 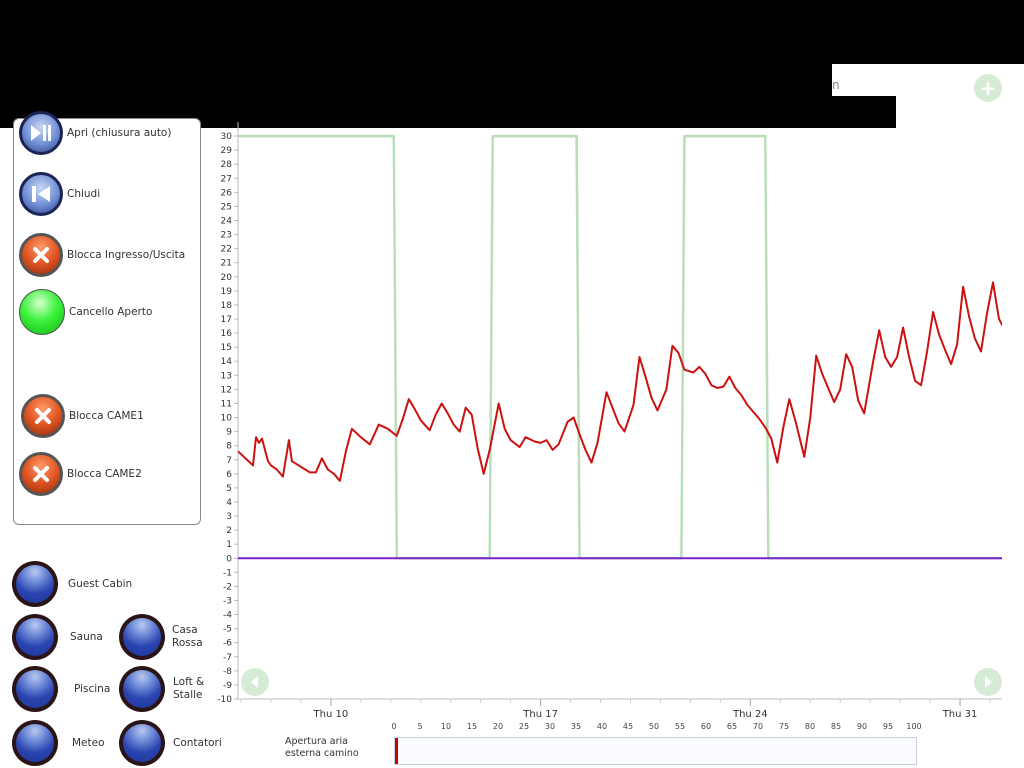 What do you see at coordinates (227, 165) in the screenshot?
I see `y-tick-label: 28` at bounding box center [227, 165].